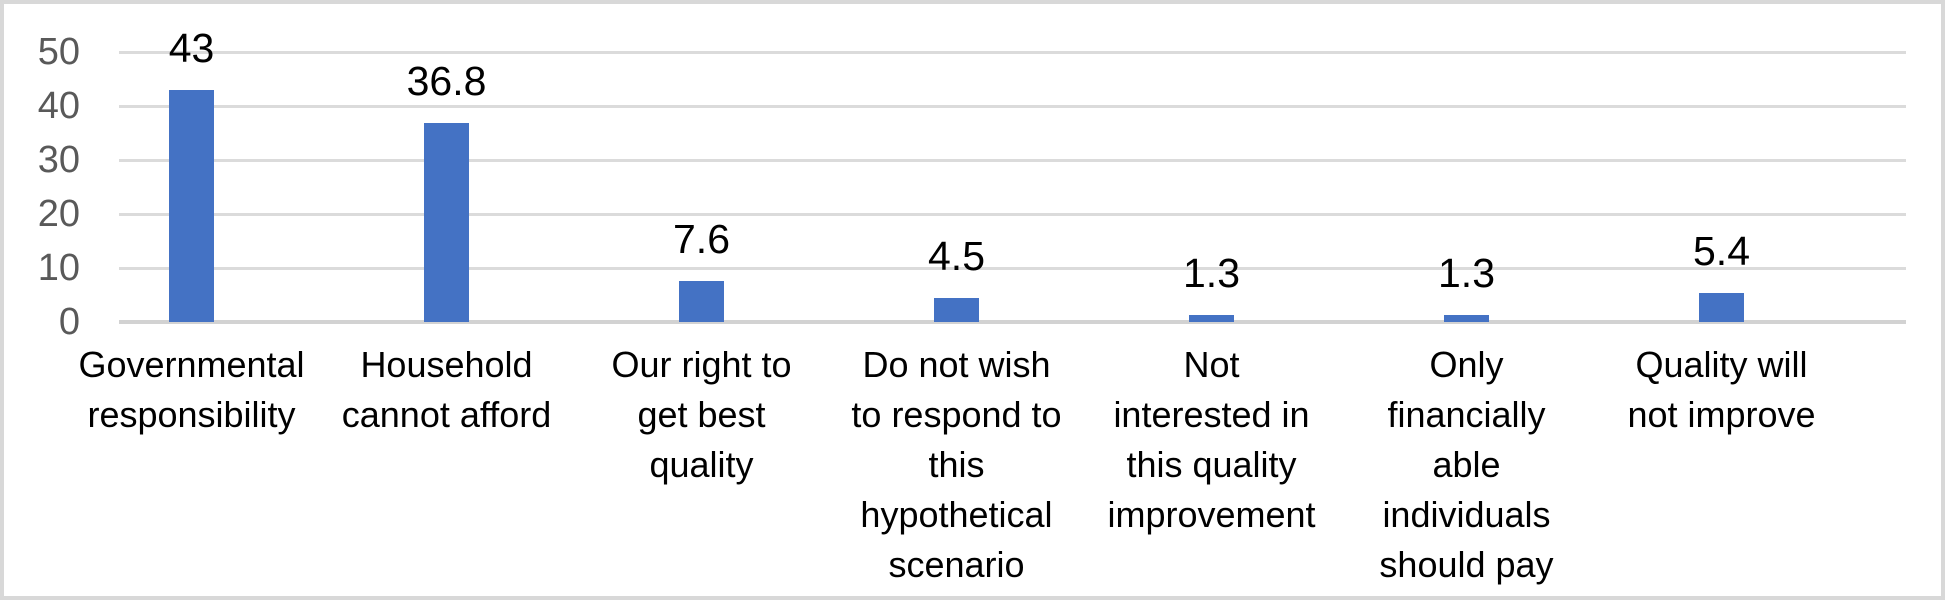  I want to click on category-label: Governmental responsibility, so click(191, 389).